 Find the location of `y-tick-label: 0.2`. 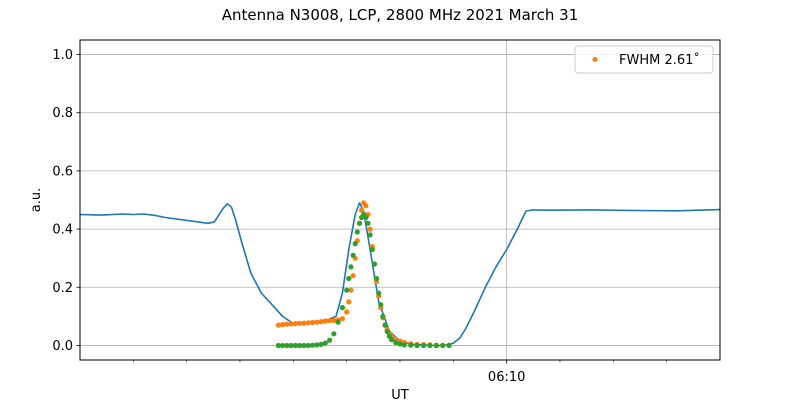

y-tick-label: 0.2 is located at coordinates (62, 288).